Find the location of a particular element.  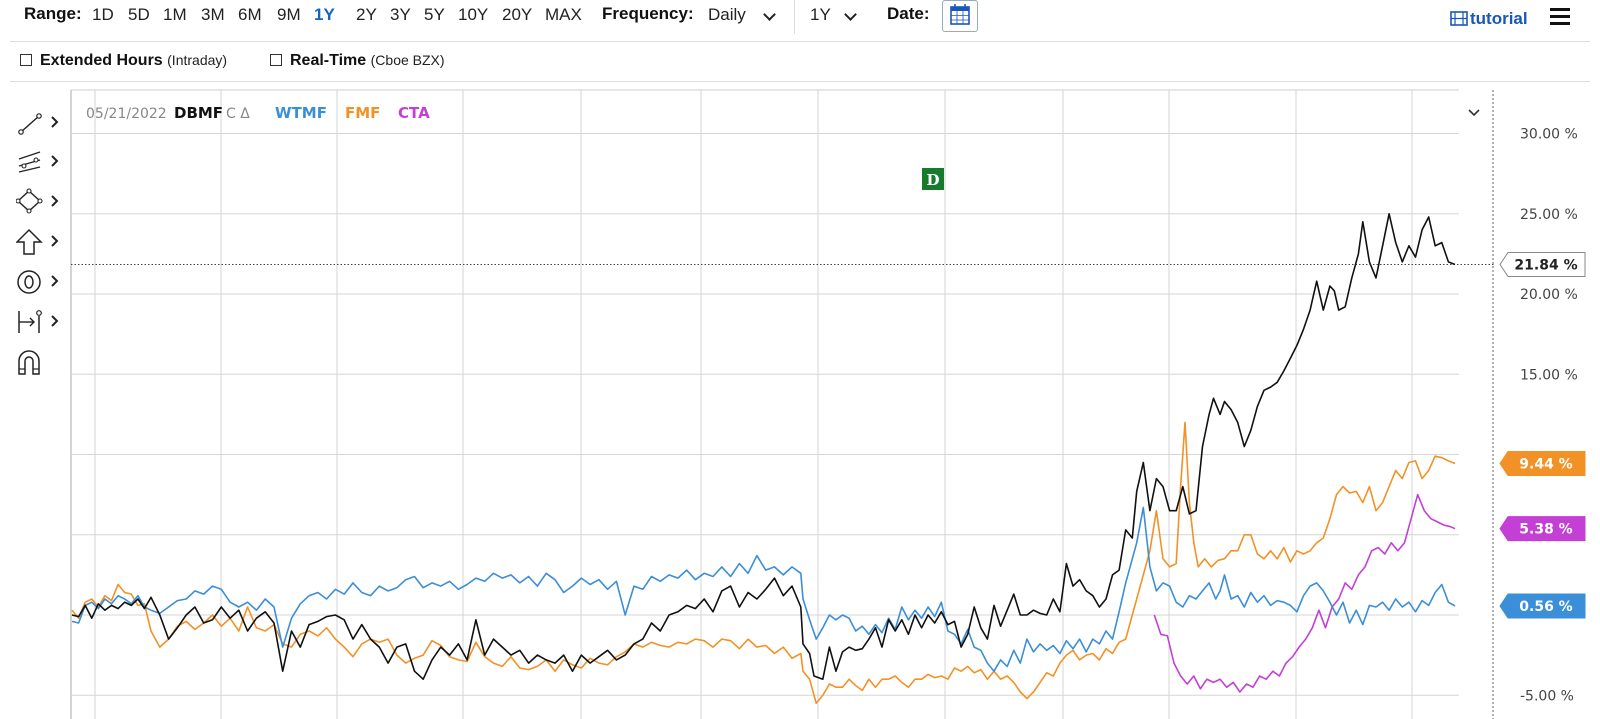

frequency-label: Frequency: is located at coordinates (648, 13).